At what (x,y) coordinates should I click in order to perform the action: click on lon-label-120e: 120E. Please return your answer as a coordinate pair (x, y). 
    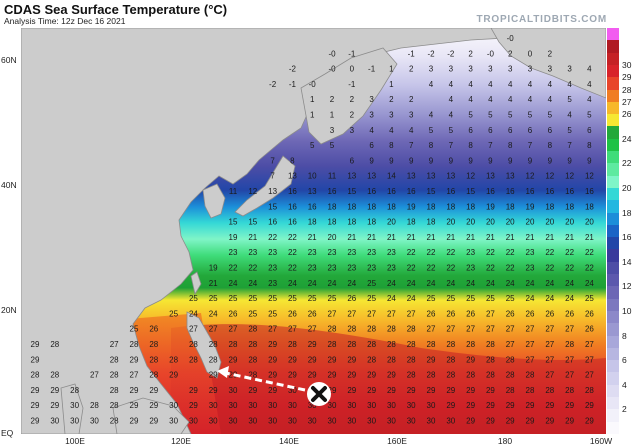
    Looking at the image, I should click on (181, 441).